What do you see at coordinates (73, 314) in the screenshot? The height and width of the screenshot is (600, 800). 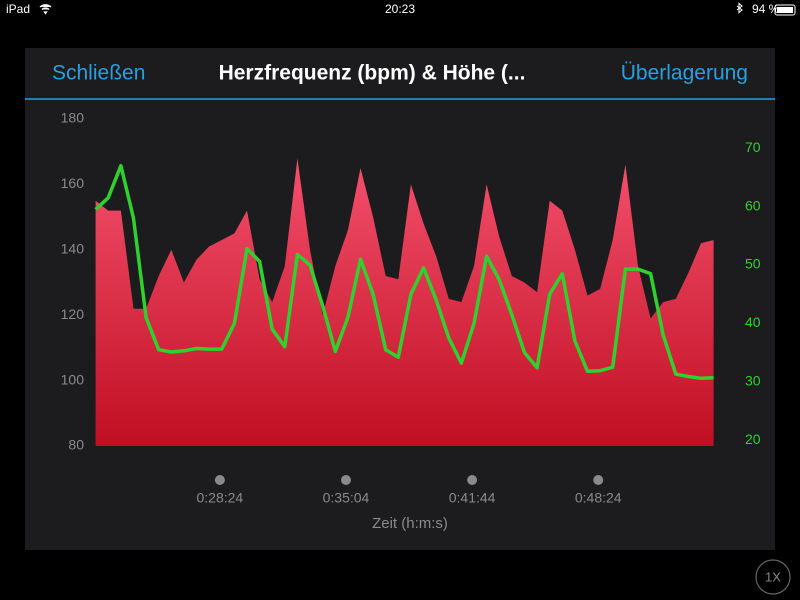 I see `y-tick-label: 120` at bounding box center [73, 314].